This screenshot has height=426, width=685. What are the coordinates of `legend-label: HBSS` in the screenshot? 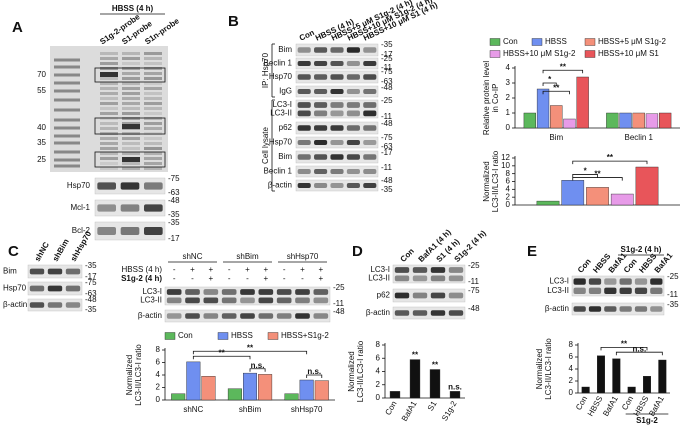 It's located at (242, 335).